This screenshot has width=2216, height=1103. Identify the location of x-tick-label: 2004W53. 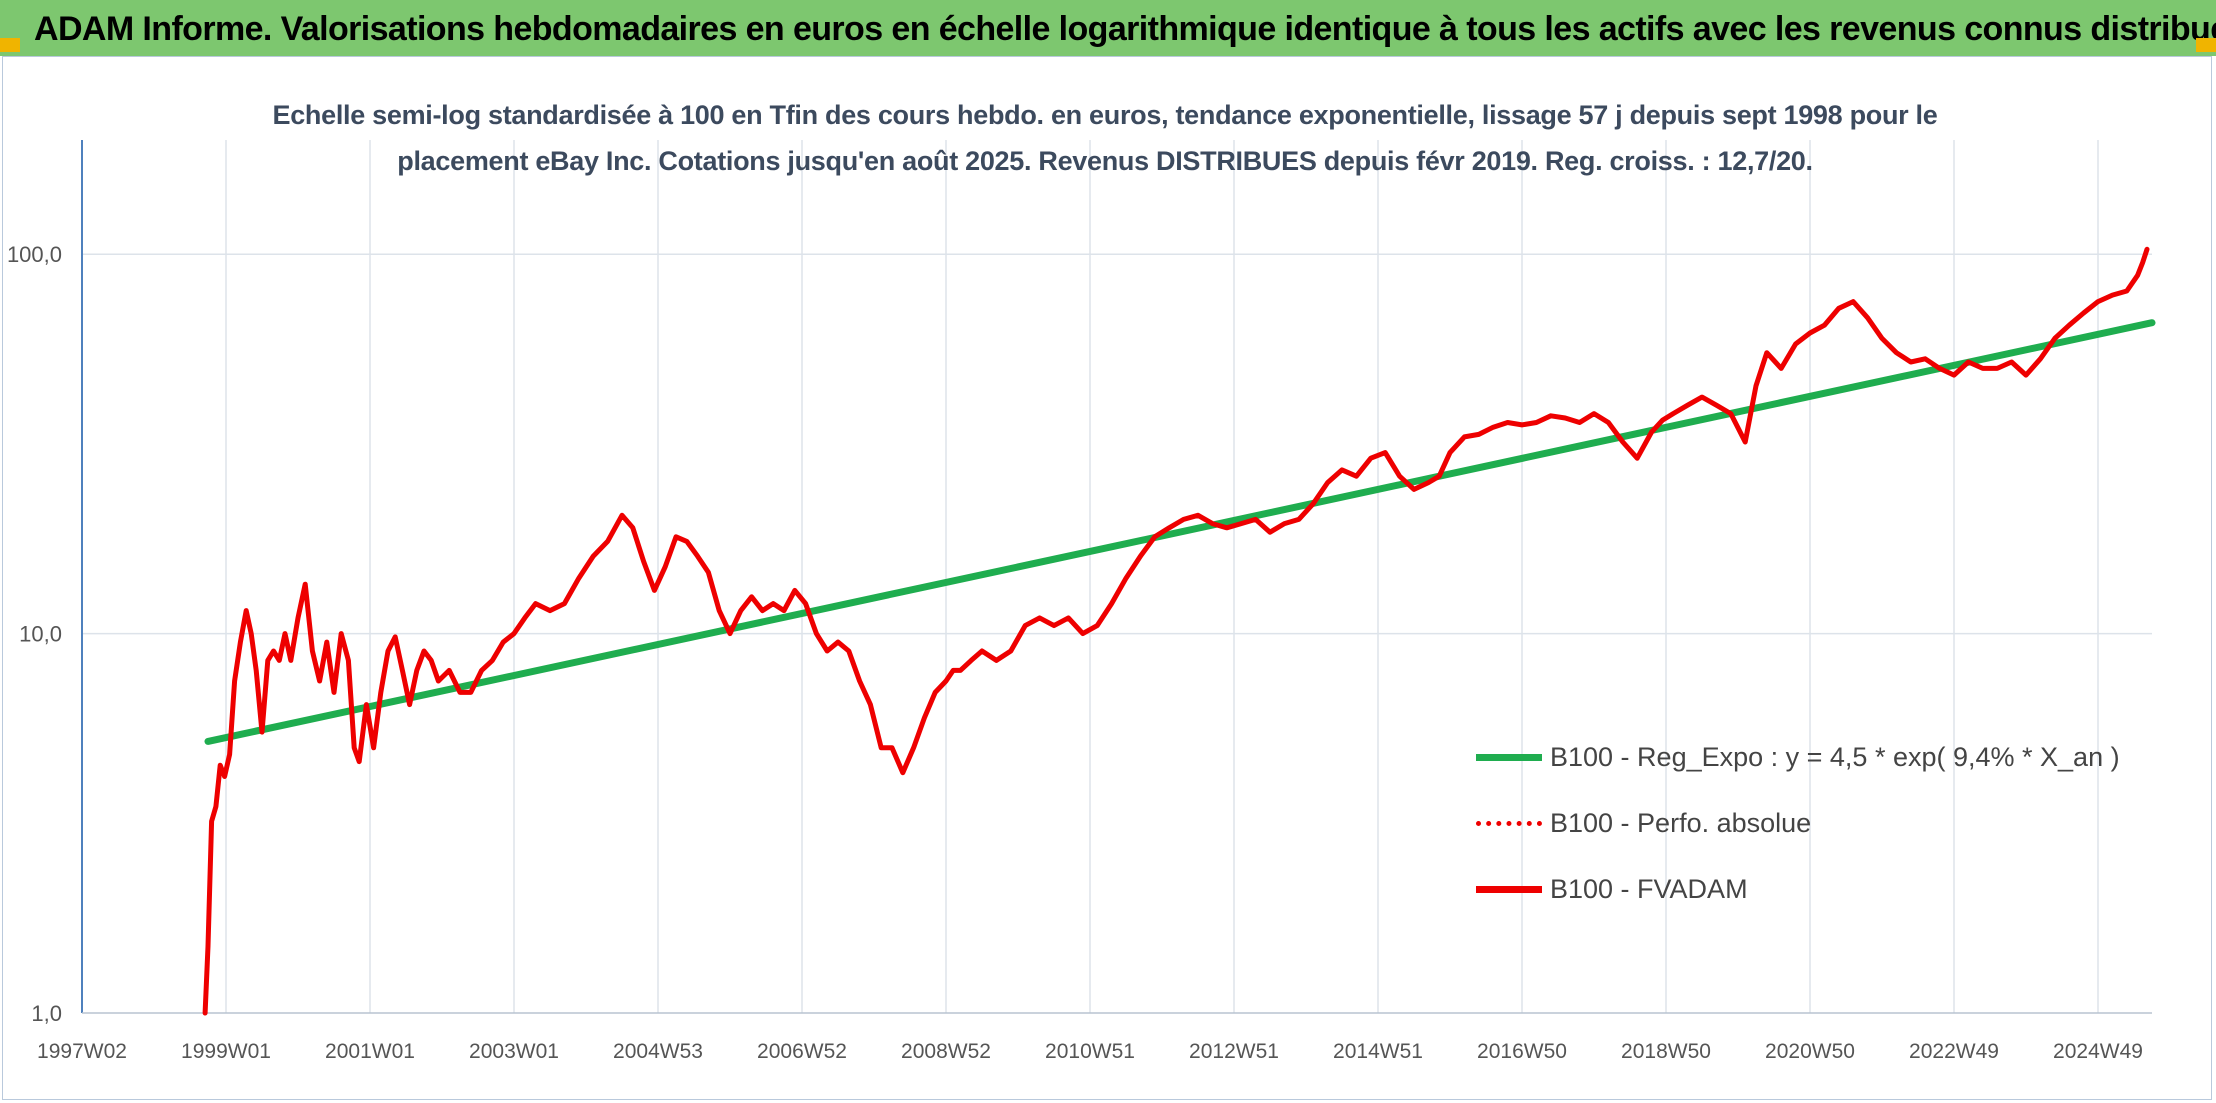
(658, 1051).